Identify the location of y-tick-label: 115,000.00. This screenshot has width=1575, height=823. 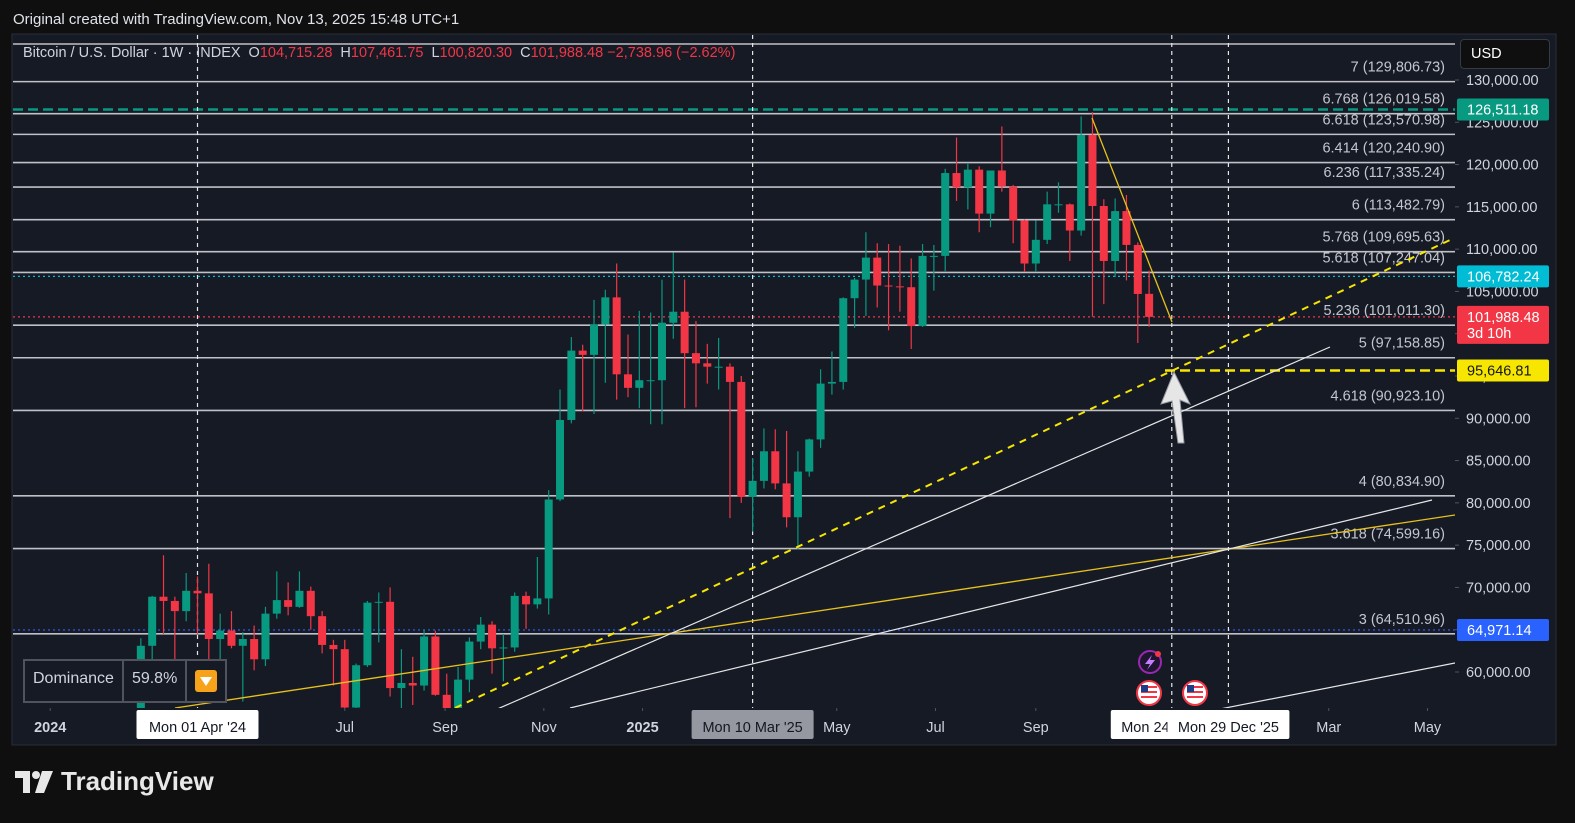
(1502, 208).